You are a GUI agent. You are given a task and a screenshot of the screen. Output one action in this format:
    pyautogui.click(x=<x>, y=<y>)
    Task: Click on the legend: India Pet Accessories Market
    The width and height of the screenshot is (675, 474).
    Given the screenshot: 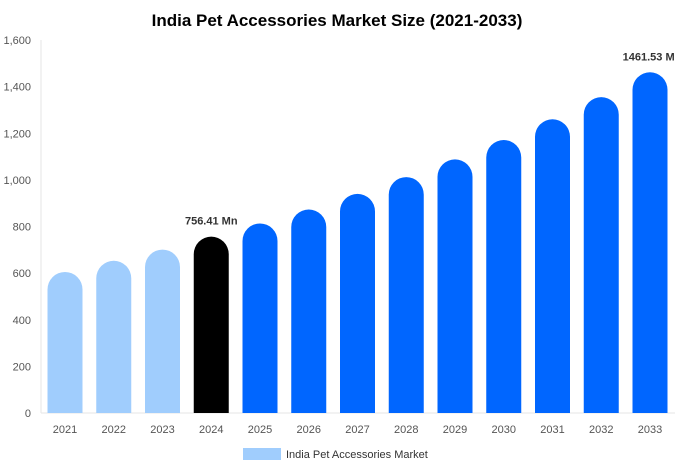 What is the action you would take?
    pyautogui.click(x=335, y=454)
    